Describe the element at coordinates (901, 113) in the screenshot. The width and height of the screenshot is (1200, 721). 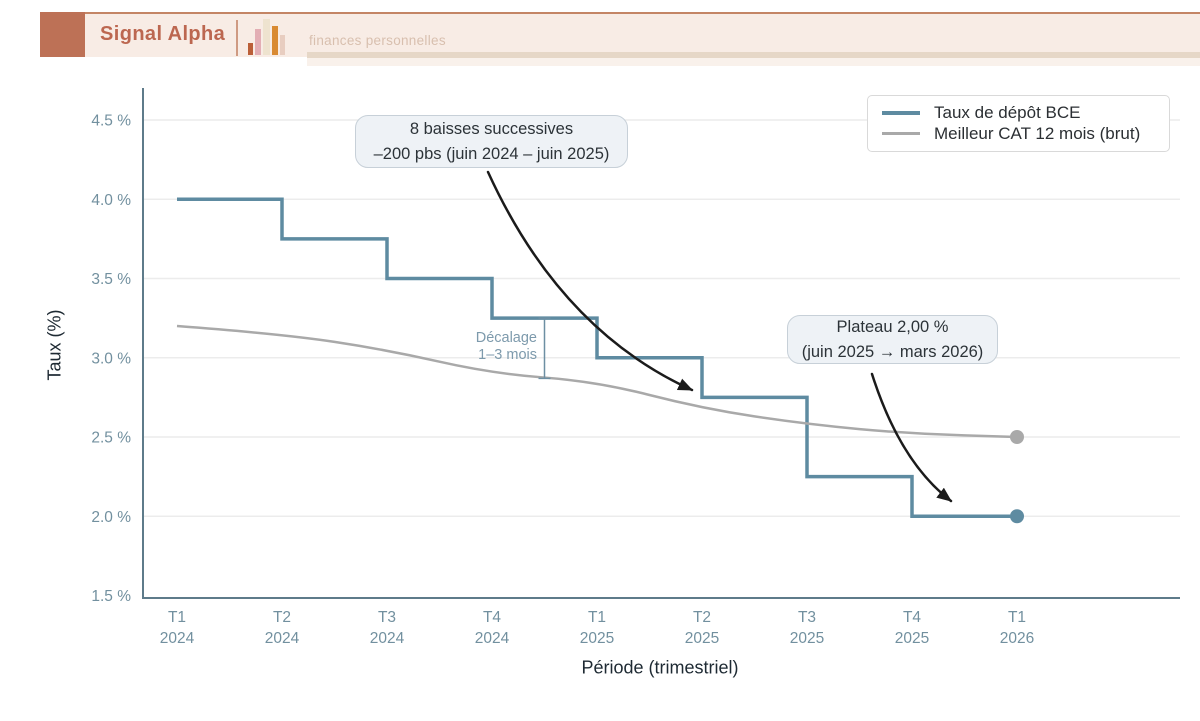
I see `legend-swatch-bce` at that location.